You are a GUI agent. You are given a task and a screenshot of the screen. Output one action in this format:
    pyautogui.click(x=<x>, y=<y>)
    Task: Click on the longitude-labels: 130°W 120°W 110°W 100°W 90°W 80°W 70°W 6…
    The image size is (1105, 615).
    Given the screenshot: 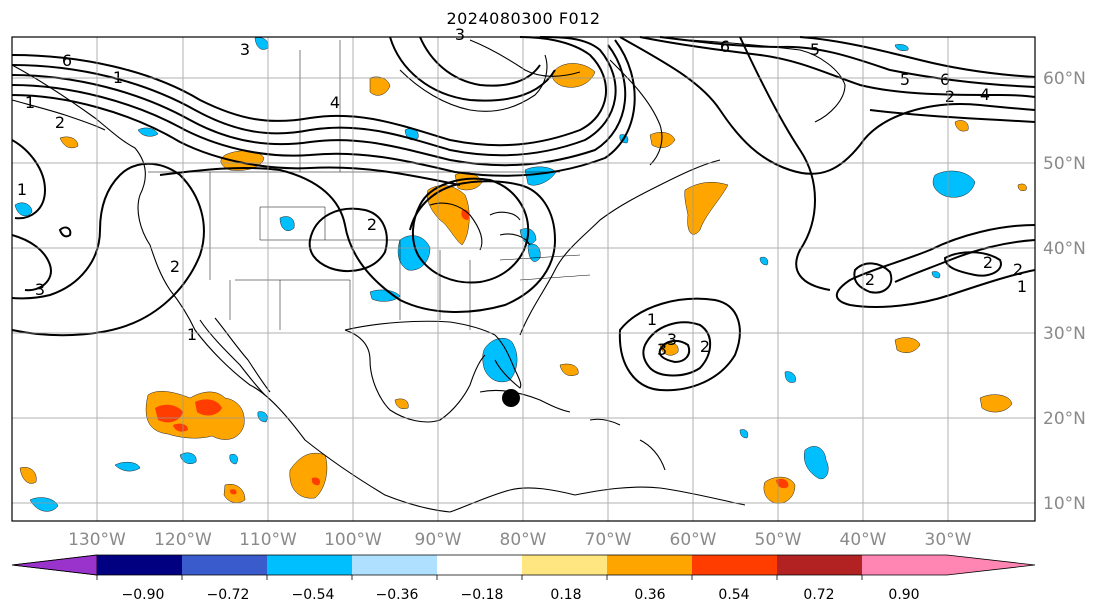 What is the action you would take?
    pyautogui.click(x=520, y=540)
    